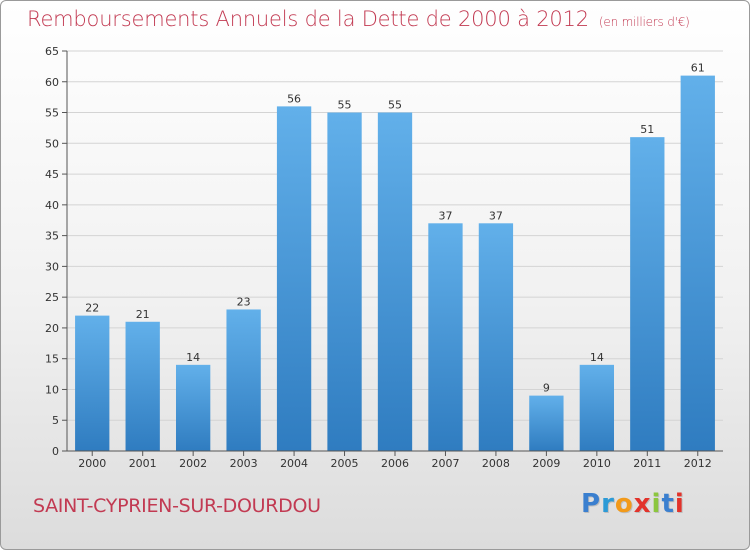 This screenshot has width=750, height=550. I want to click on data-label-2006: 55, so click(395, 105).